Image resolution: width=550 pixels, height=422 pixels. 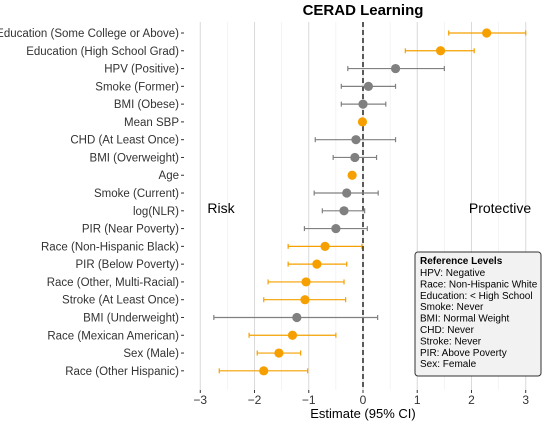 What do you see at coordinates (452, 307) in the screenshot?
I see `legend-item: Smoke: Never` at bounding box center [452, 307].